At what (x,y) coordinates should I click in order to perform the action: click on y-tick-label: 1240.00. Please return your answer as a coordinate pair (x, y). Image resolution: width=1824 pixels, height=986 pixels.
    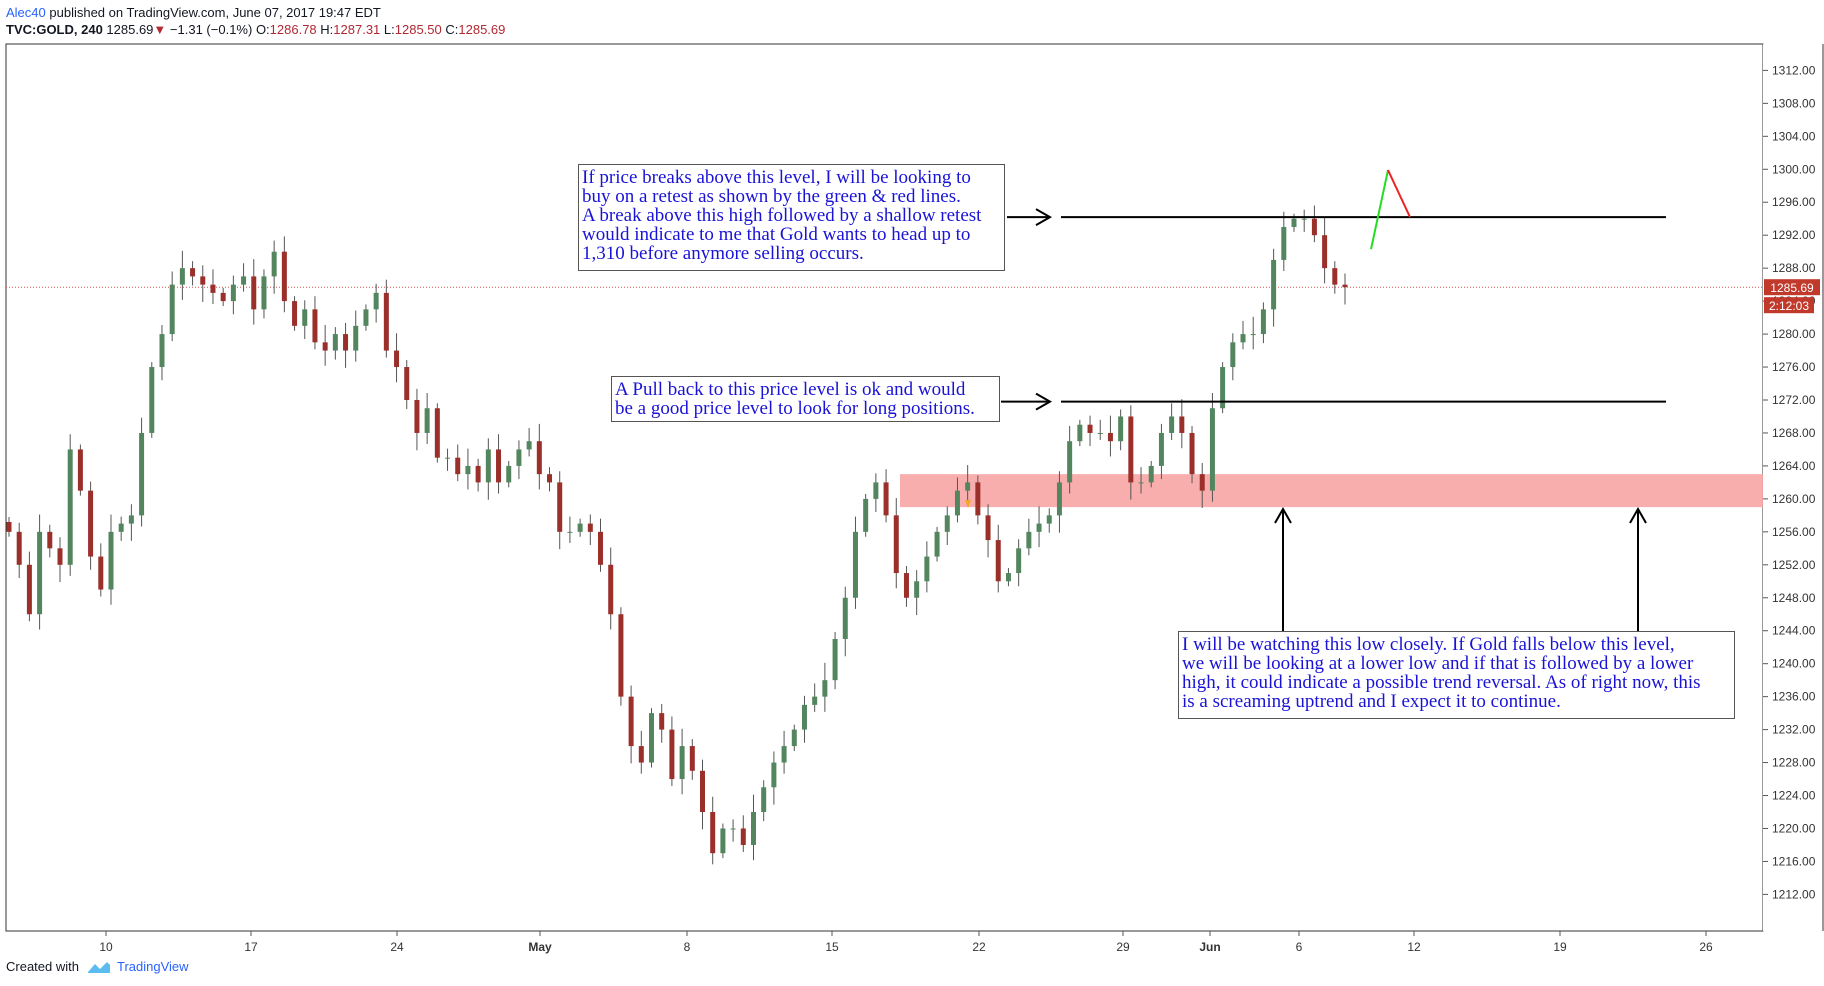
    Looking at the image, I should click on (1794, 664).